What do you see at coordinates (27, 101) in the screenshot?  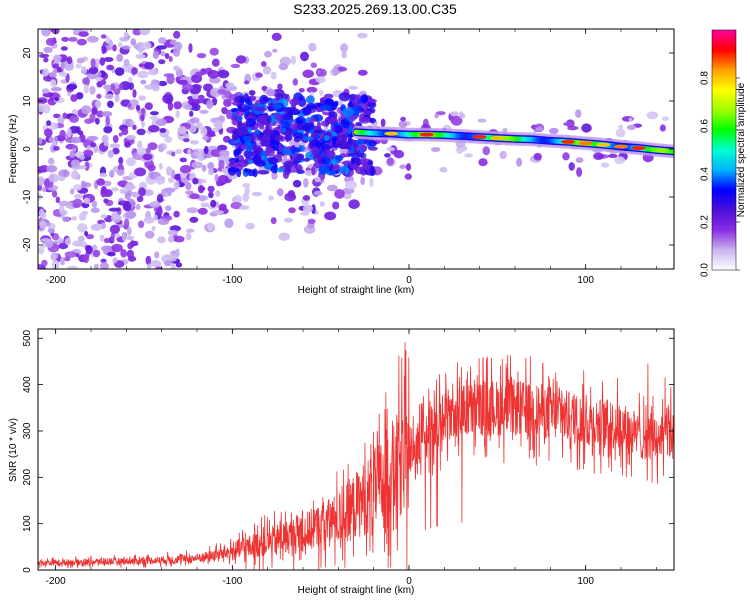 I see `y-tick-label: 10` at bounding box center [27, 101].